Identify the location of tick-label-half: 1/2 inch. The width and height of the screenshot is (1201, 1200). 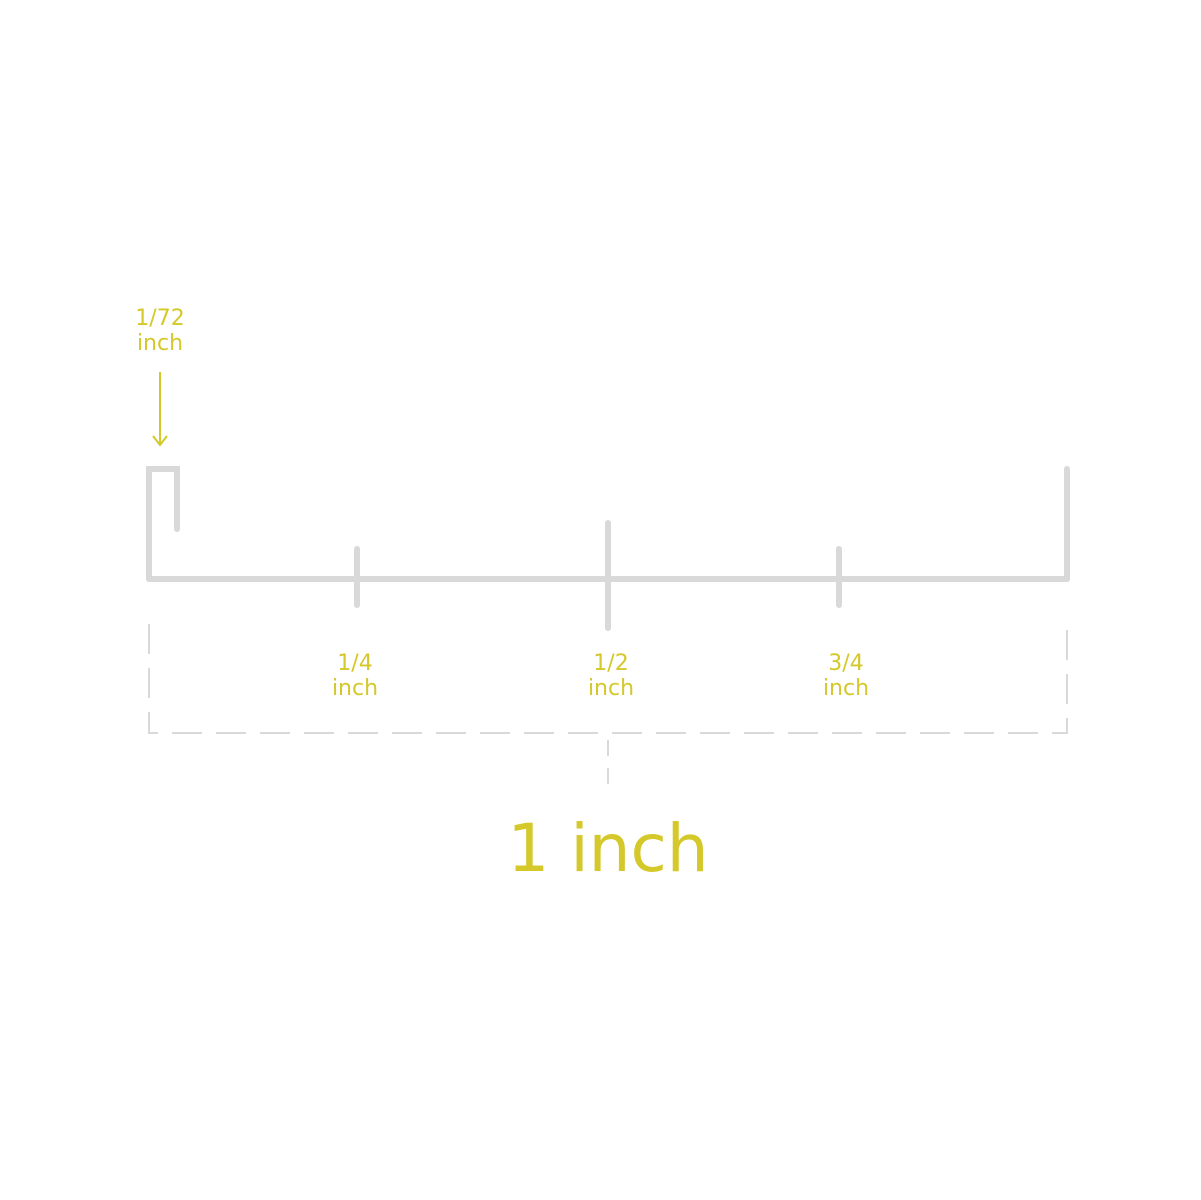
(611, 676).